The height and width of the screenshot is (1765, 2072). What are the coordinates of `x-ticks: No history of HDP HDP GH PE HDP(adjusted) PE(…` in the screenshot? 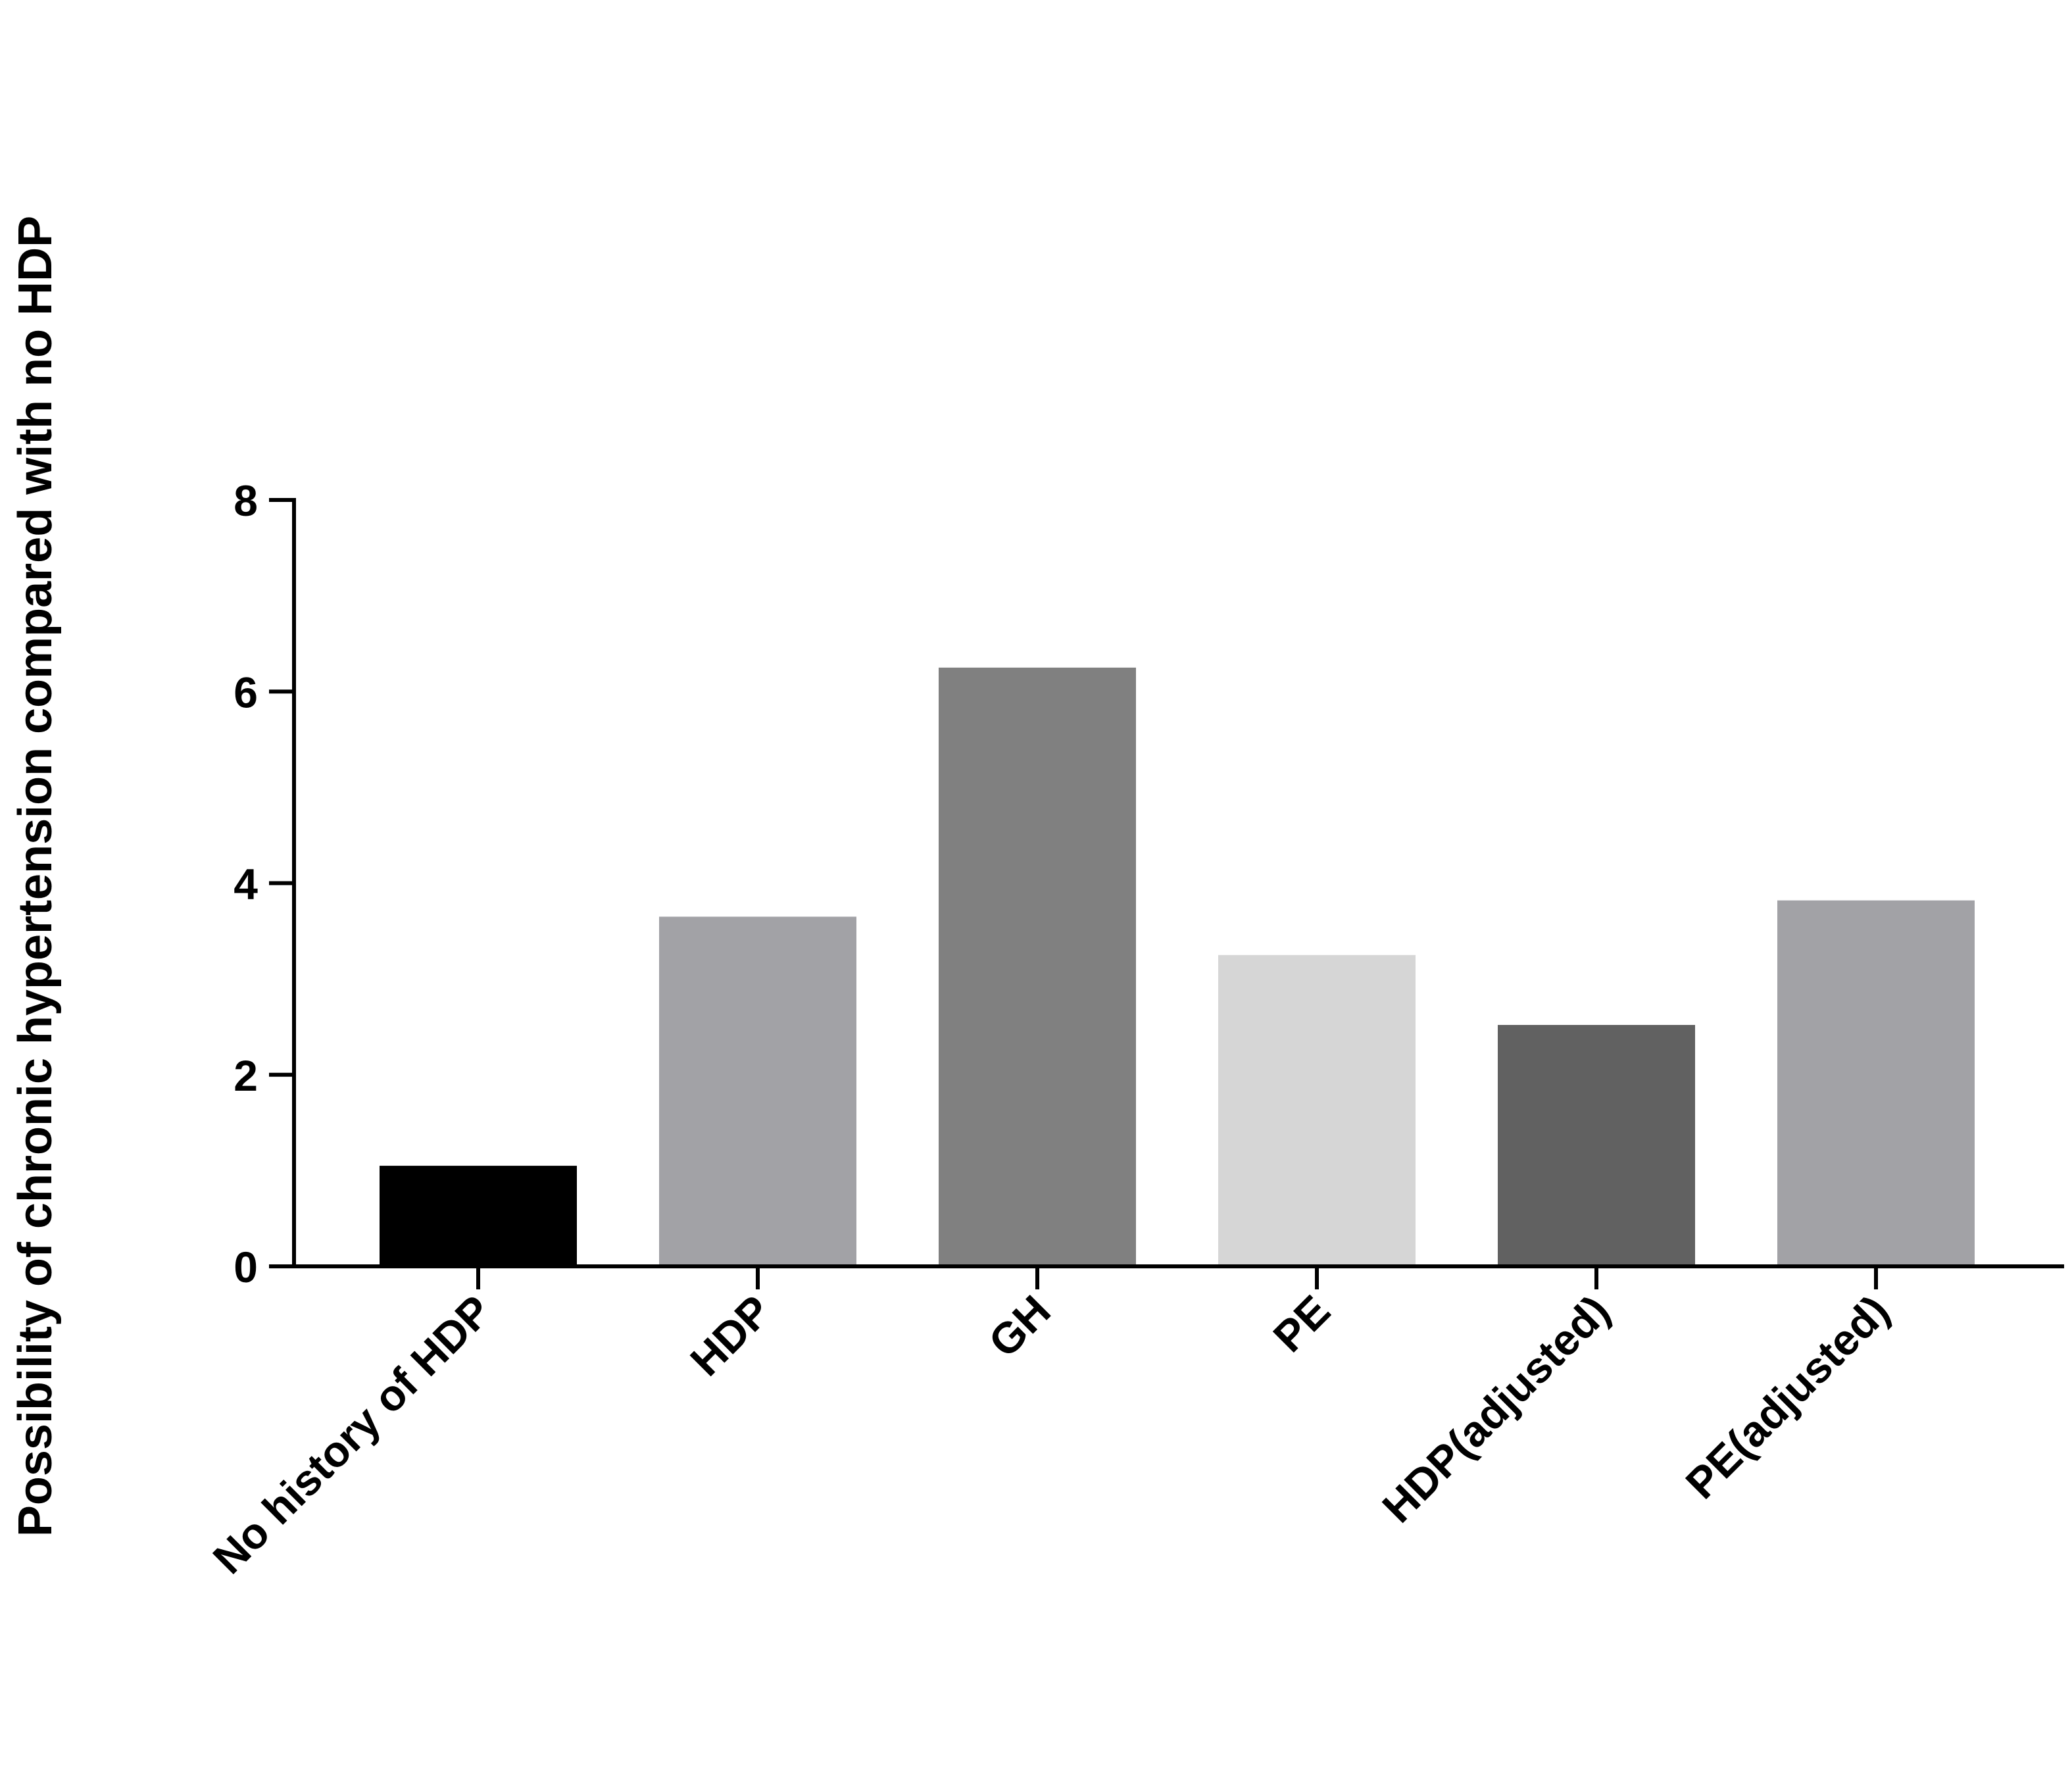 It's located at (1050, 1424).